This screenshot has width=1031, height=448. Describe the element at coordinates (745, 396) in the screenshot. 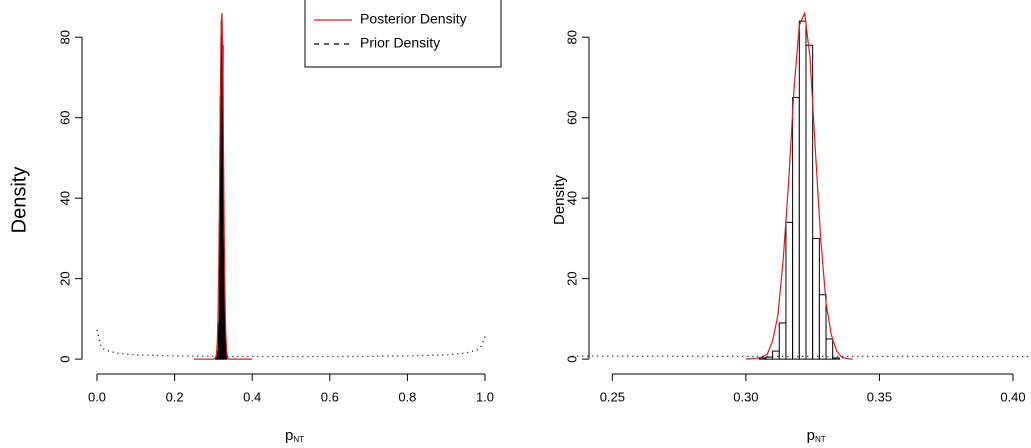

I see `x-tick-label: 0.30` at that location.